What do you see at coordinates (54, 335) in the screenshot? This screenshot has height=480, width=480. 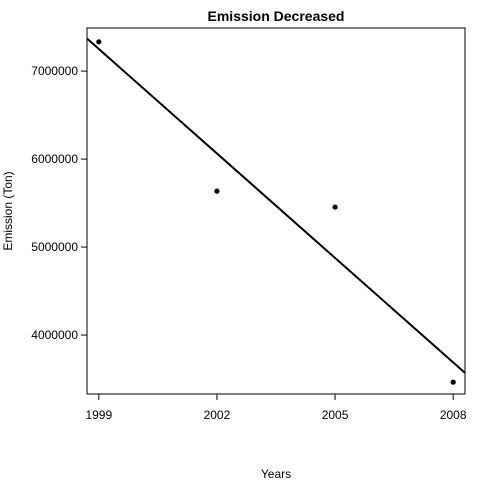 I see `y-tick-label: 4000000` at bounding box center [54, 335].